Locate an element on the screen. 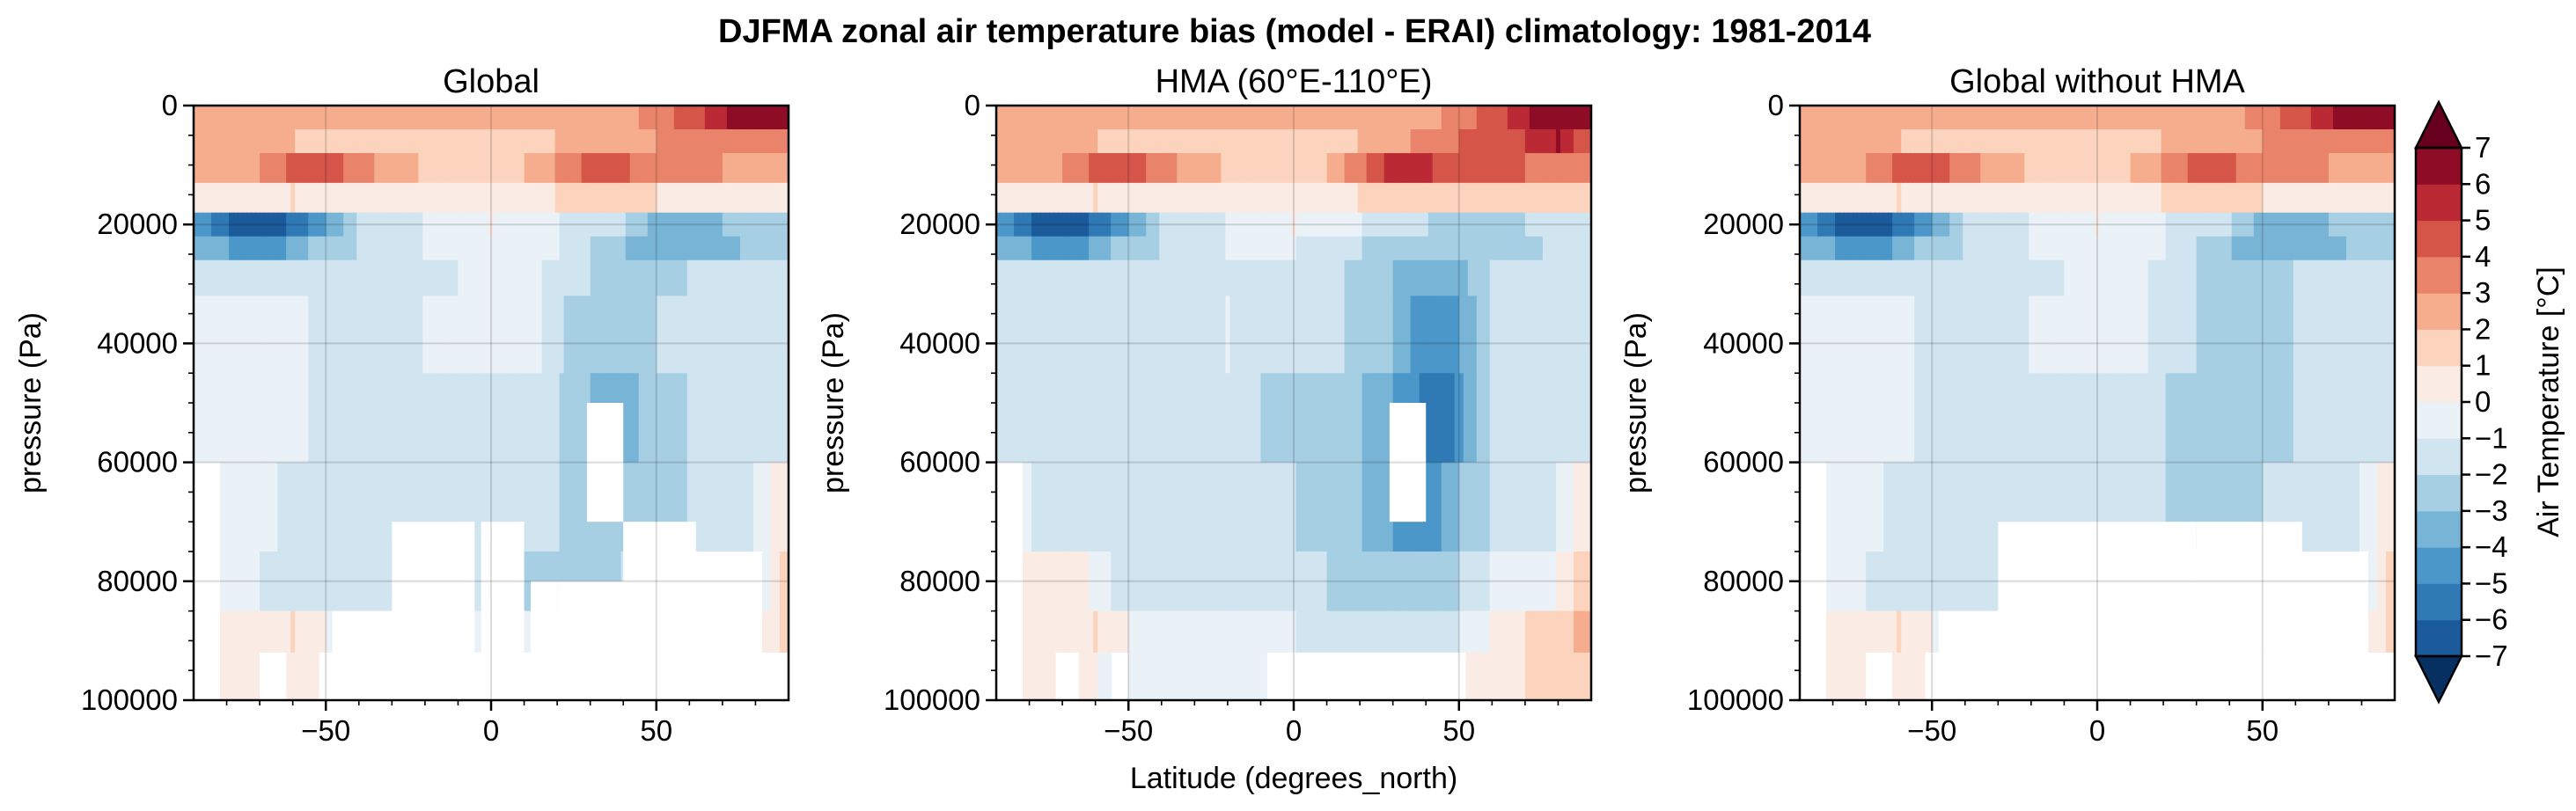  y-tick-label: 60000 is located at coordinates (137, 463).